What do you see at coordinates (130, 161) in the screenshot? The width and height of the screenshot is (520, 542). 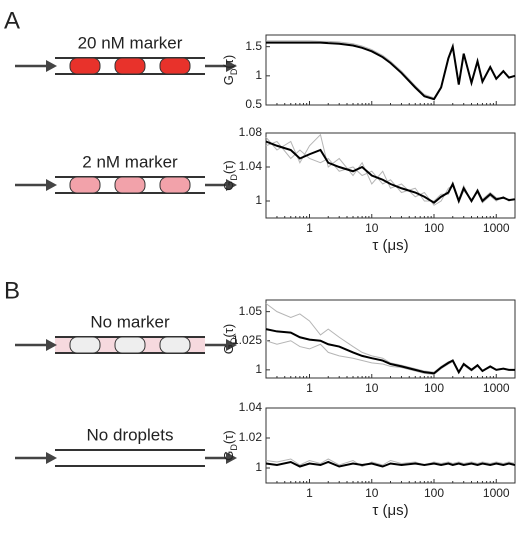 I see `diagram-label: 2 nM marker` at bounding box center [130, 161].